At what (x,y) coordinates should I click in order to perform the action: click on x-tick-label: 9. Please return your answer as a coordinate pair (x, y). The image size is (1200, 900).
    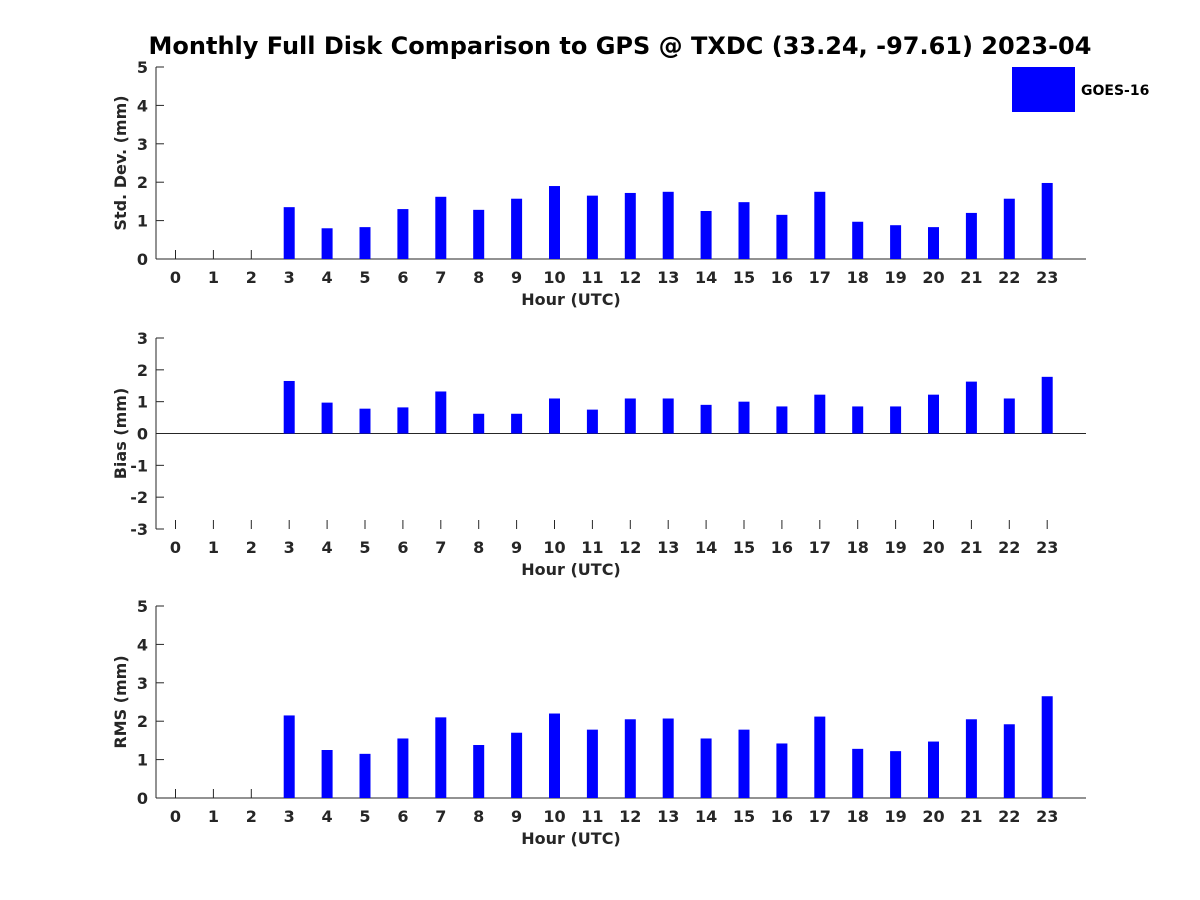
    Looking at the image, I should click on (516, 816).